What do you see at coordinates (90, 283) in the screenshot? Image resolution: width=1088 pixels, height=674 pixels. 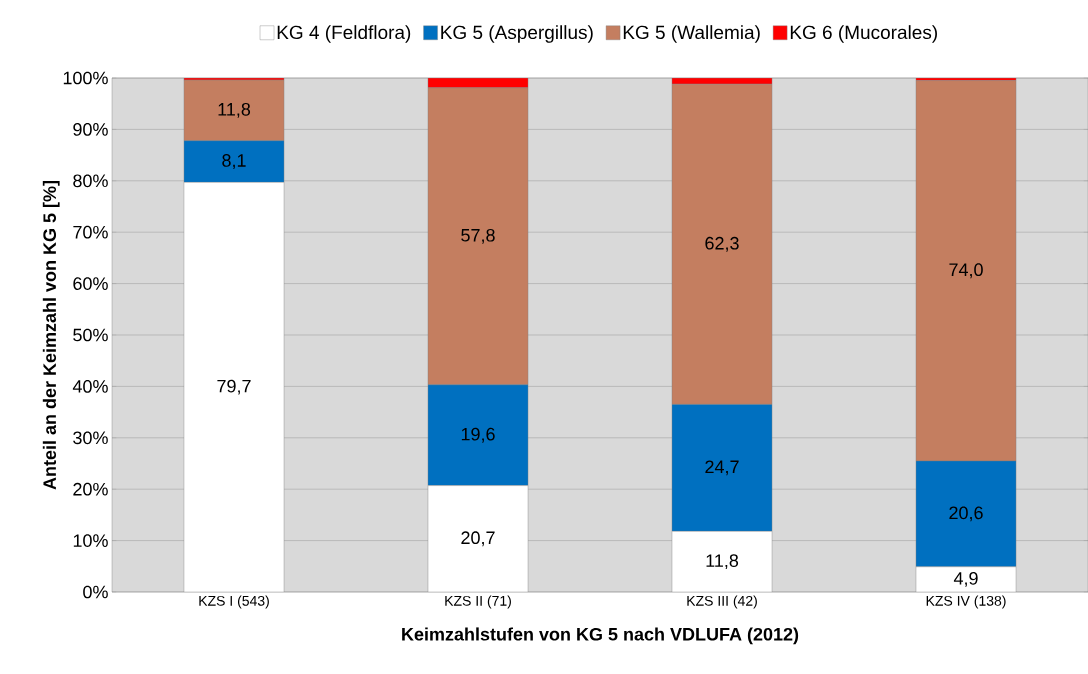 I see `y-tick-label: 60%` at bounding box center [90, 283].